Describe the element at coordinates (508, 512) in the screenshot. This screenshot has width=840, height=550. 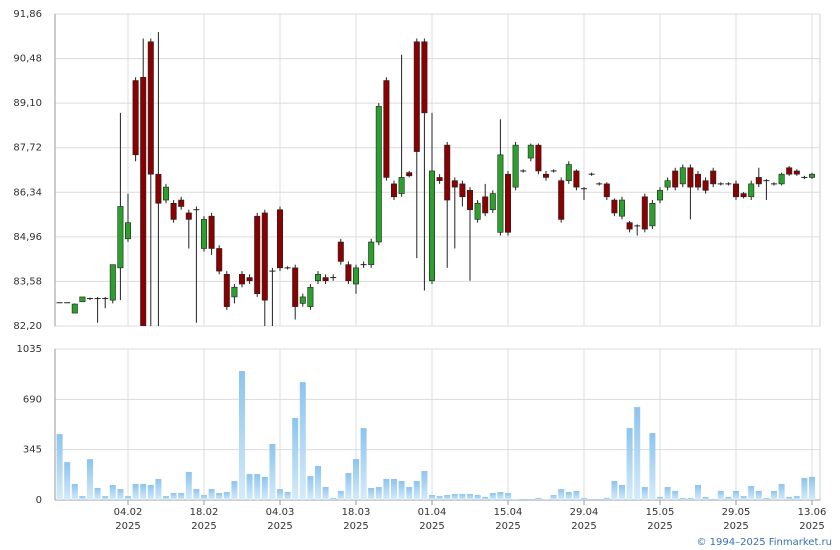
I see `x-tick-label: 15.04` at that location.